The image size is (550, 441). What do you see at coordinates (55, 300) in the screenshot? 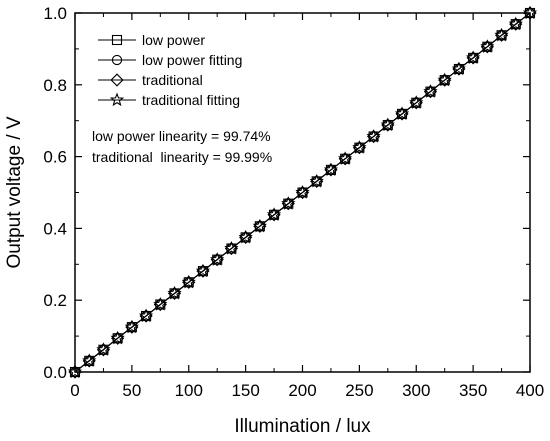
I see `y-tick-label: 0.2` at bounding box center [55, 300].